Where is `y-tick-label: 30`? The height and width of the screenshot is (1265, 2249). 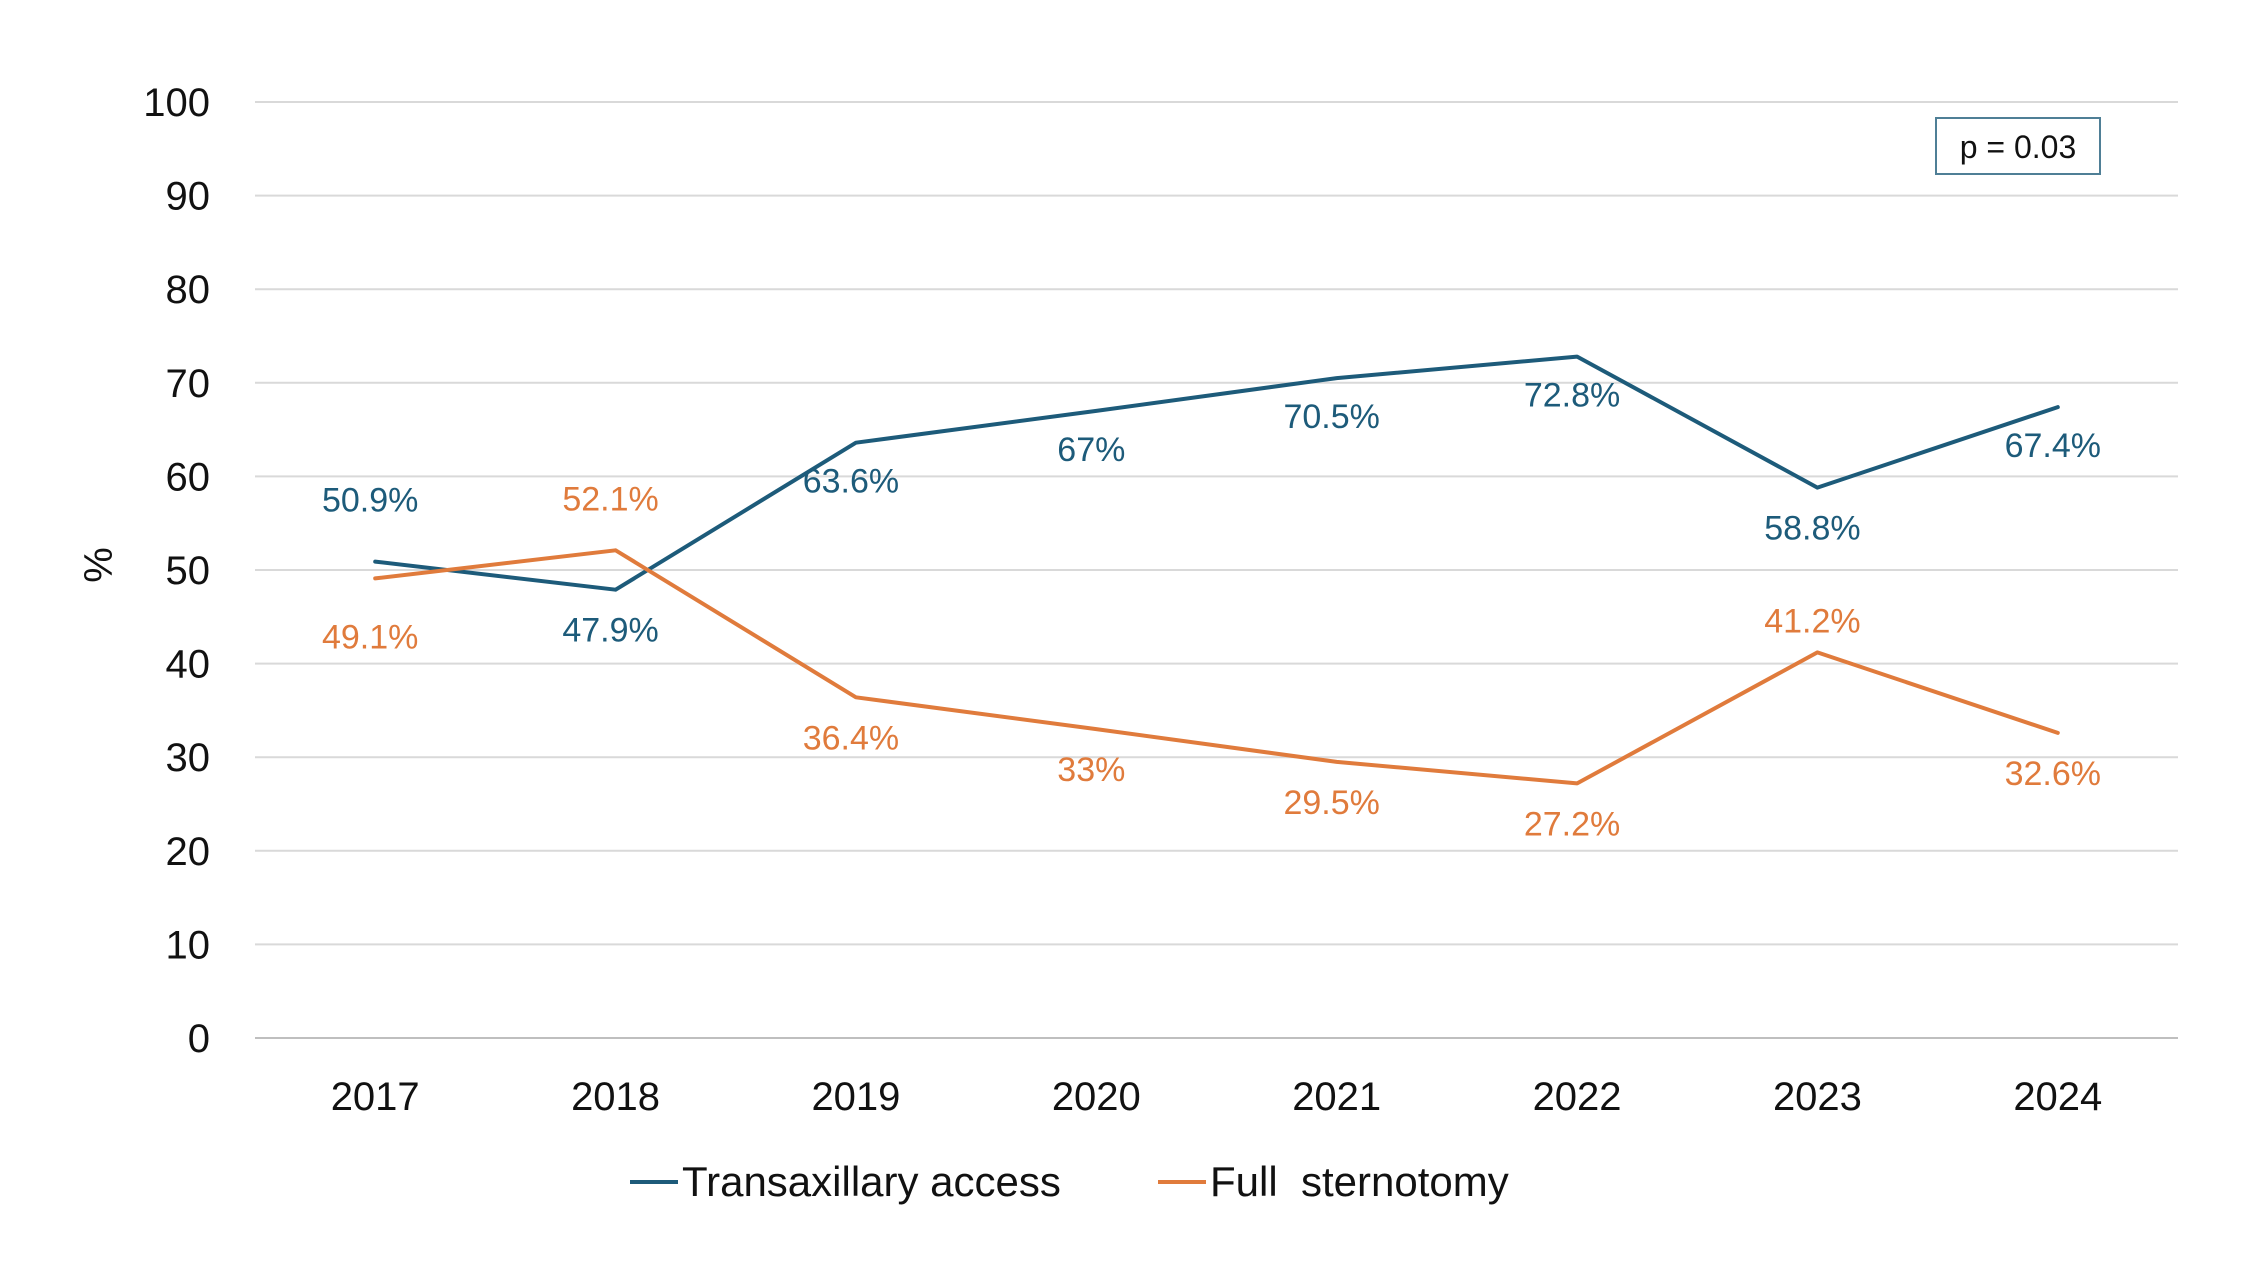 y-tick-label: 30 is located at coordinates (188, 758).